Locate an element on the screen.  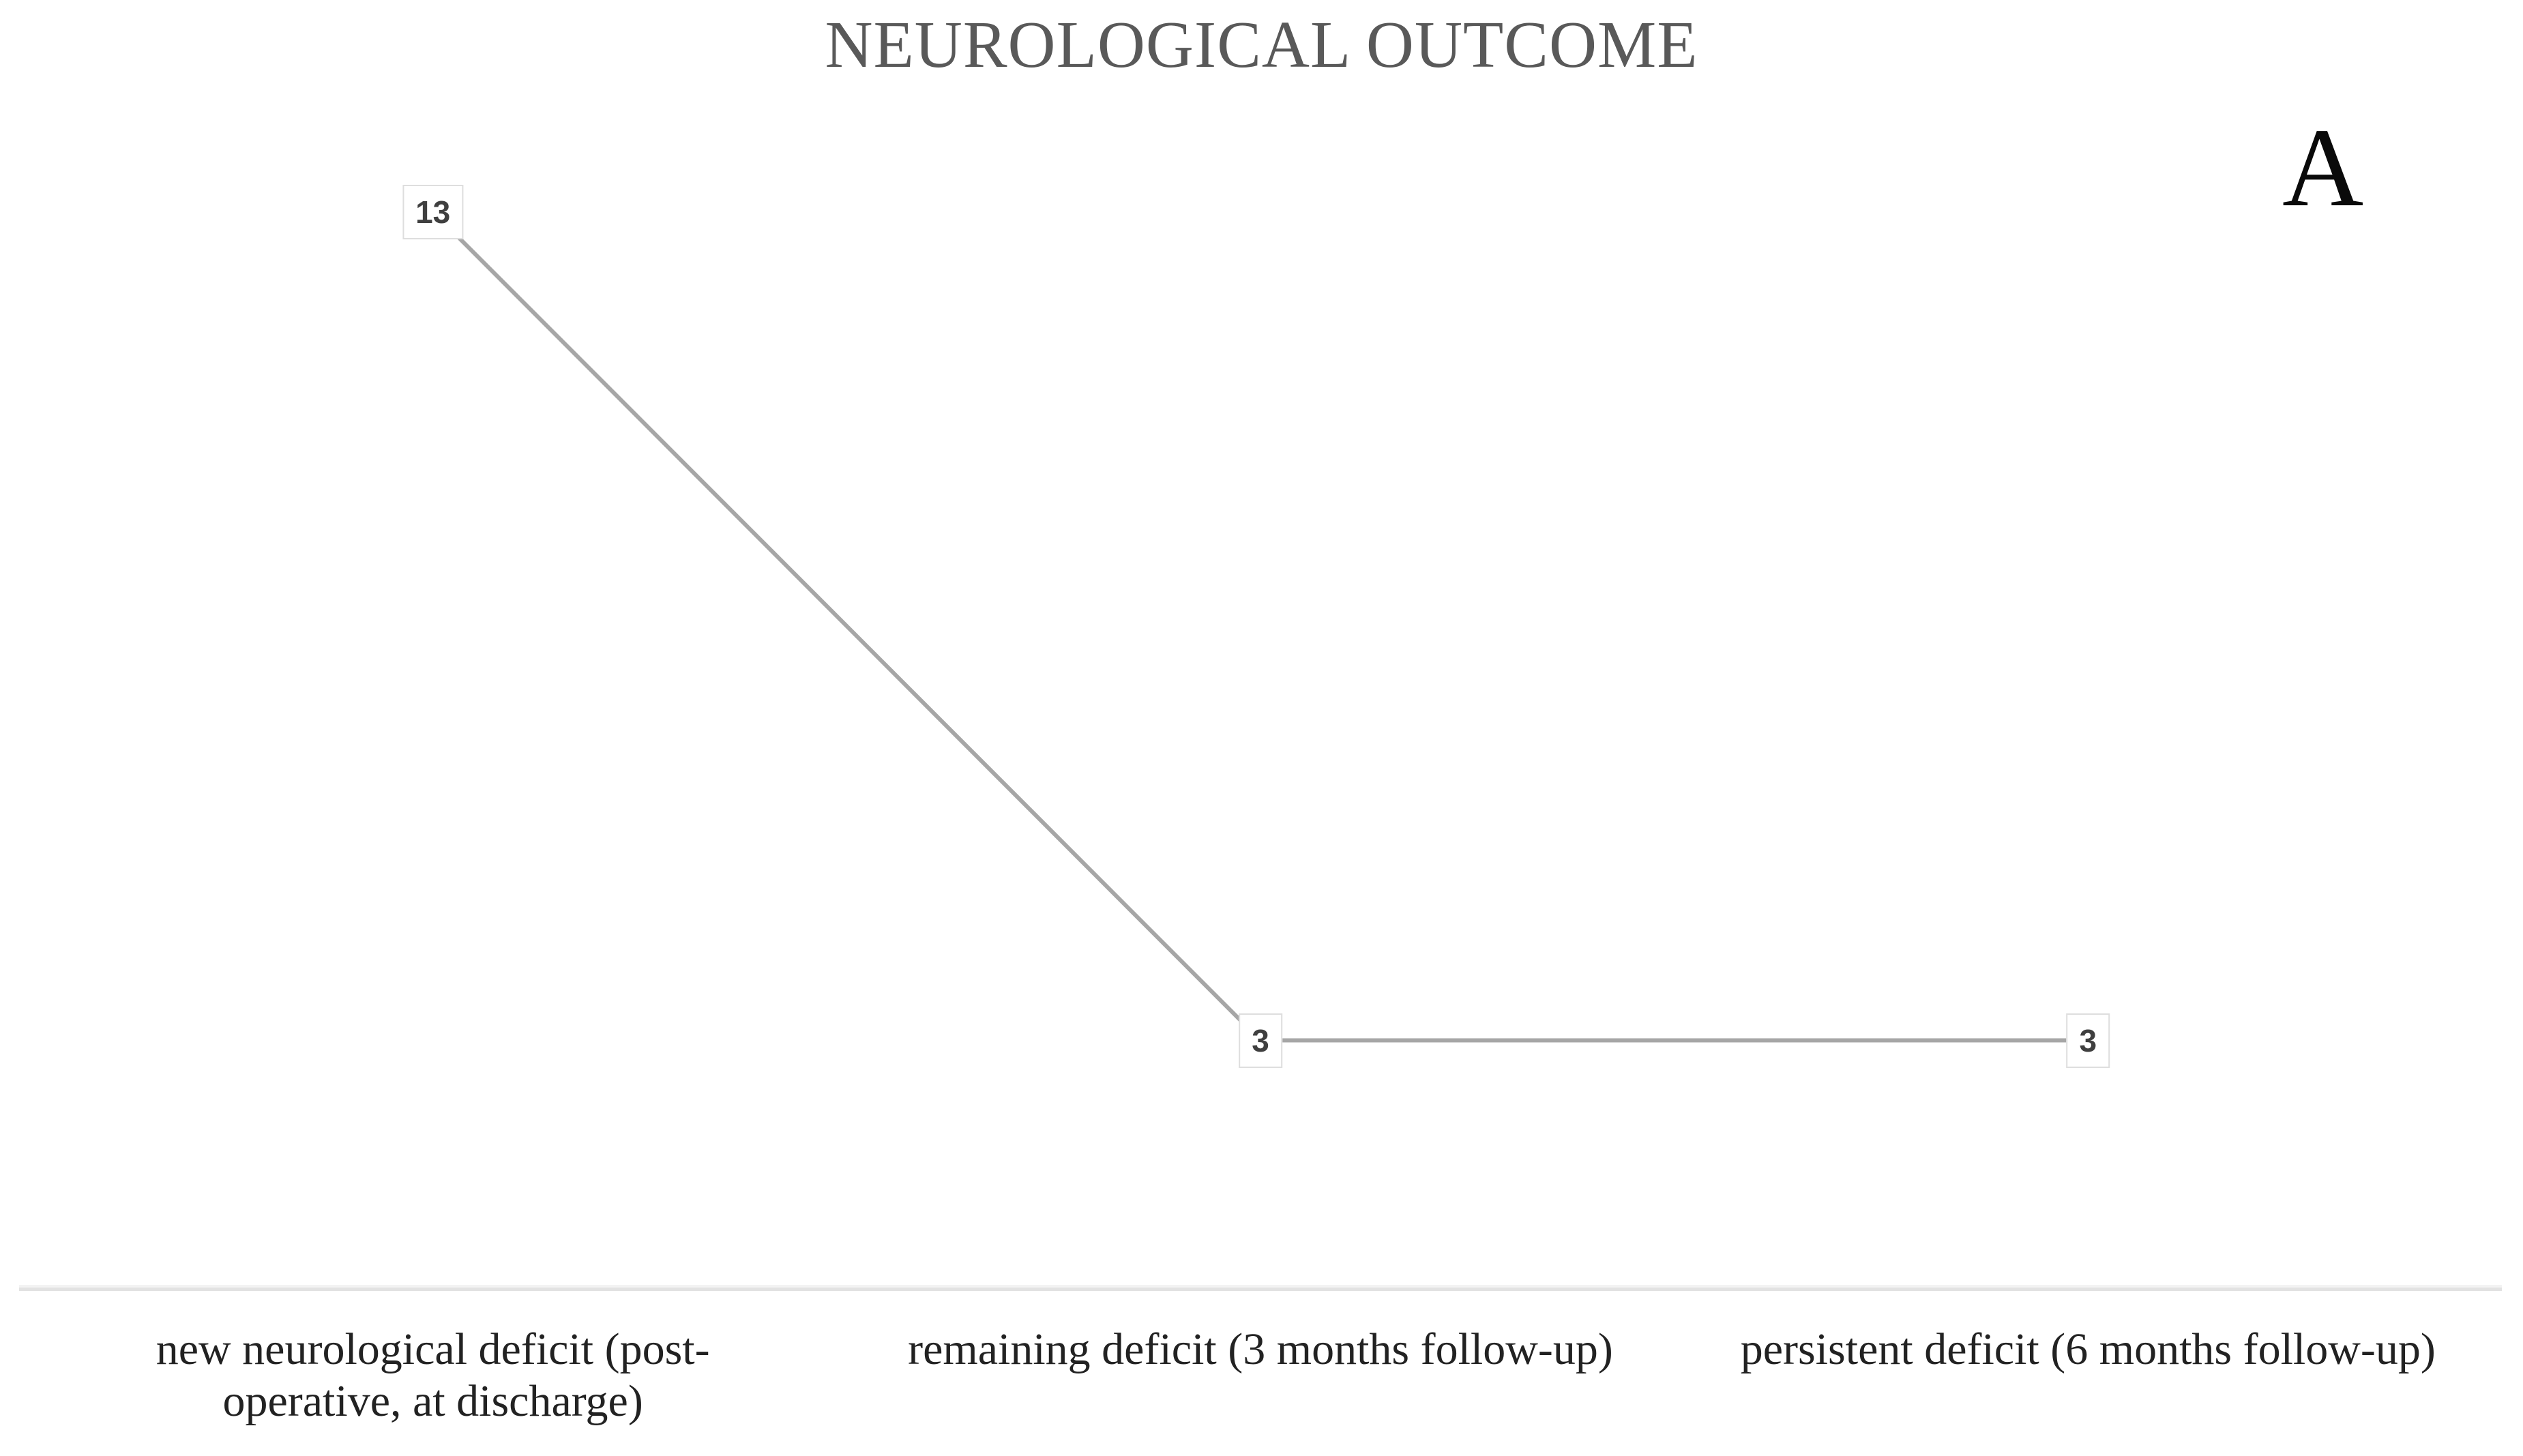
panel-label: A is located at coordinates (2323, 167).